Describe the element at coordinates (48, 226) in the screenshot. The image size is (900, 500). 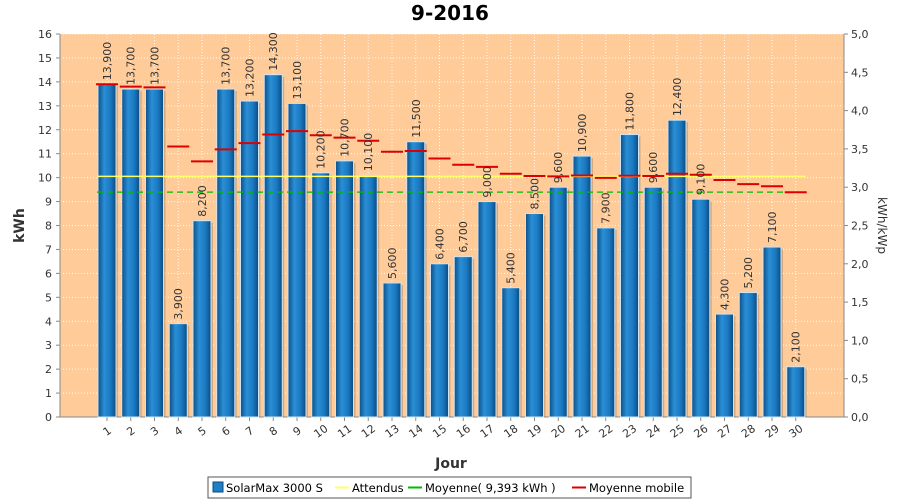
I see `y-tick-label: 8` at that location.